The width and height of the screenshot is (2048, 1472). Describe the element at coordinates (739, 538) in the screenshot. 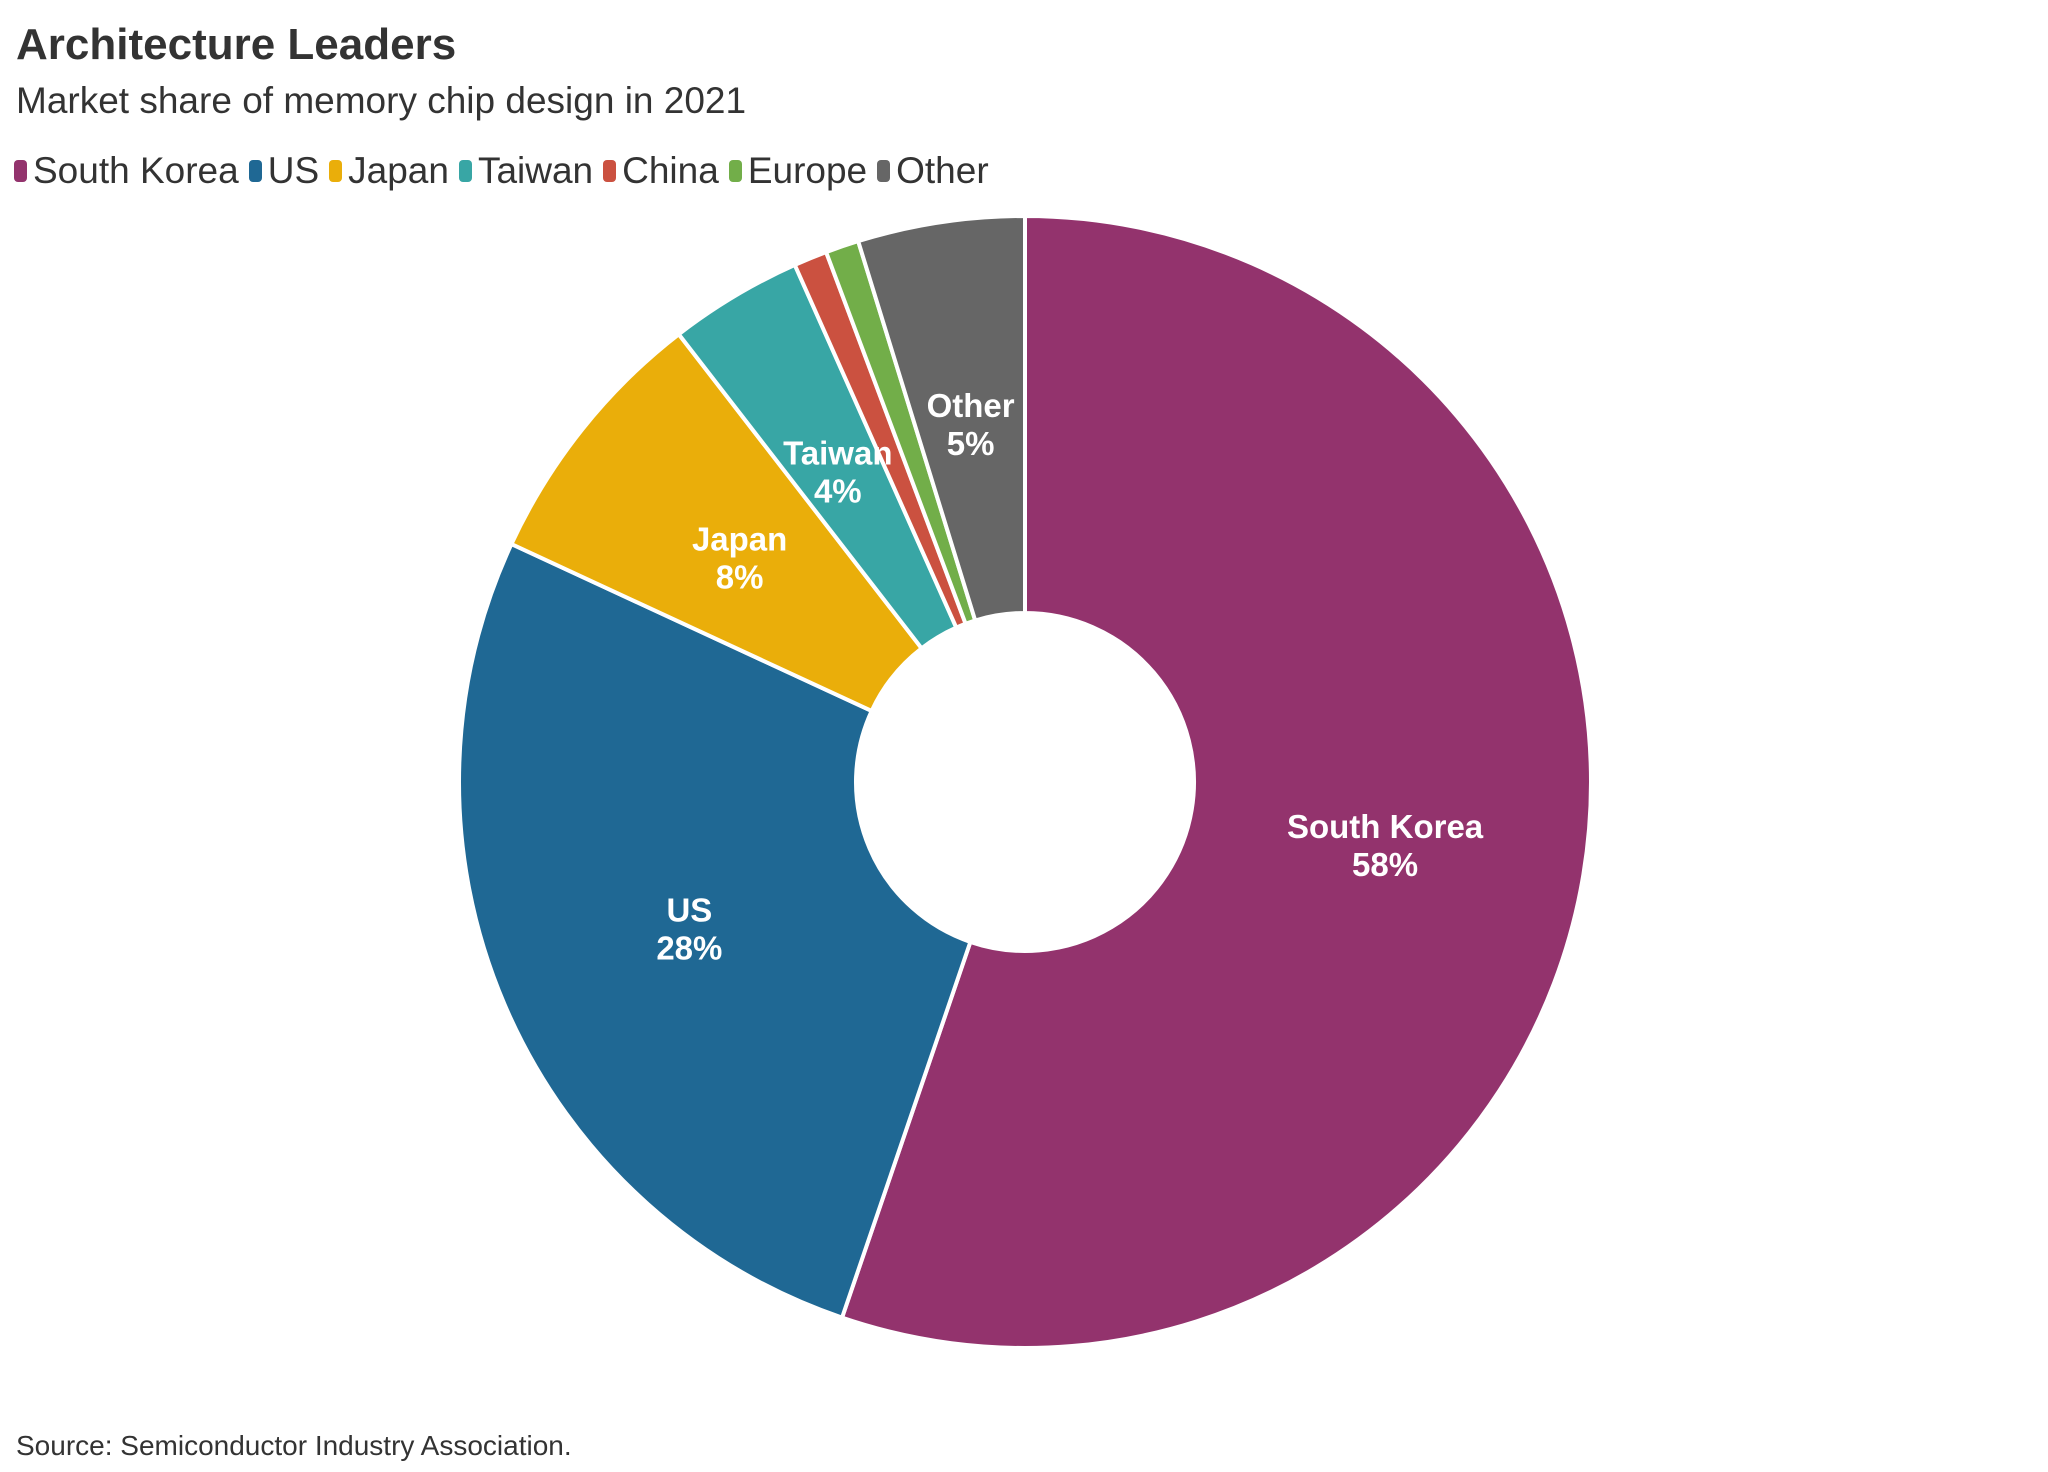

I see `slice-label-name: Japan` at that location.